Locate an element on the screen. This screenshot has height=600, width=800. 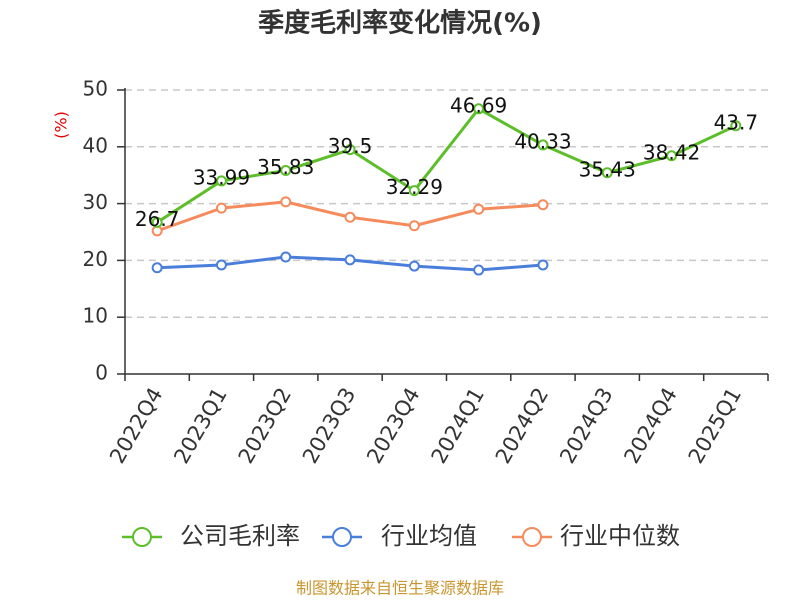
legend-item-industry-average: 行业均值 is located at coordinates (399, 536).